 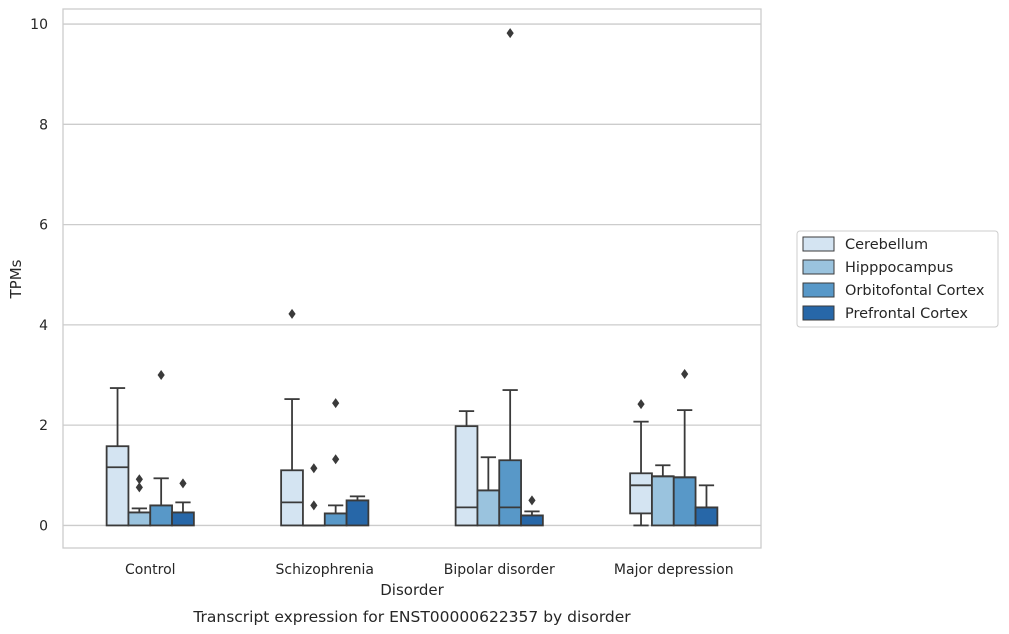 I want to click on y-tick-label: 2, so click(x=43, y=426).